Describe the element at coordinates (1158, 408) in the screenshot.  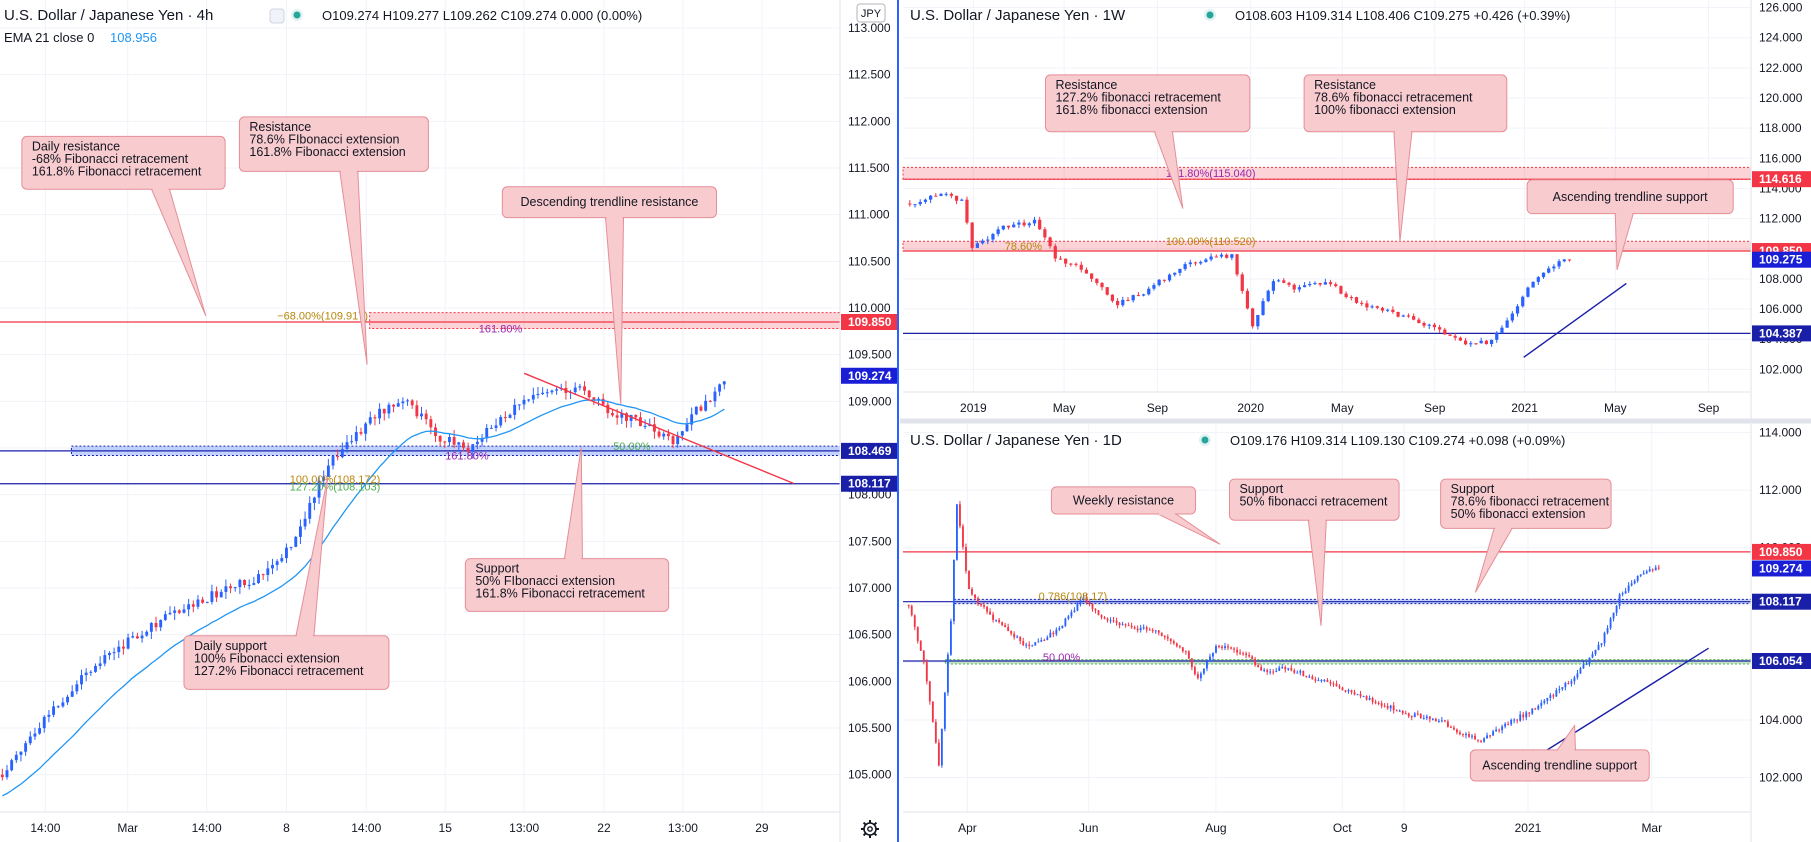
I see `x-tick-label: Sep` at that location.